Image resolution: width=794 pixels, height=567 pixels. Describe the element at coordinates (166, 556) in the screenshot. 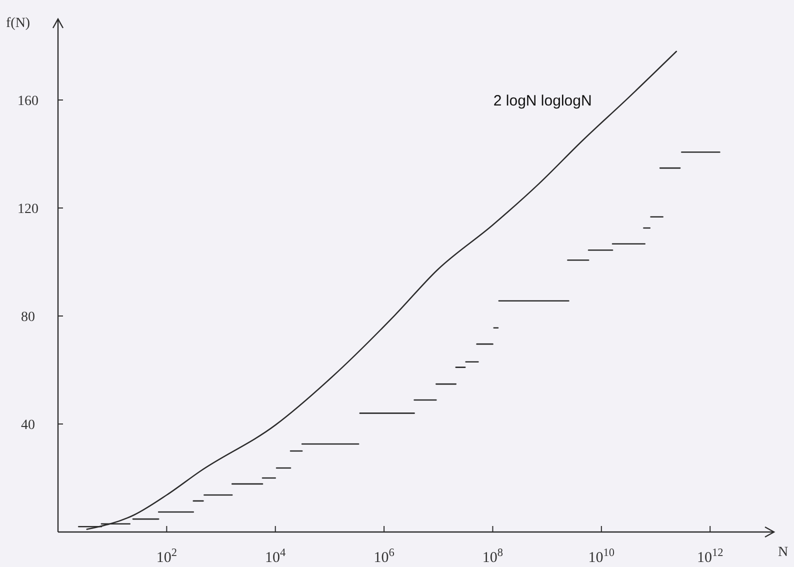

I see `x-tick-label: 10$^{2}$` at that location.